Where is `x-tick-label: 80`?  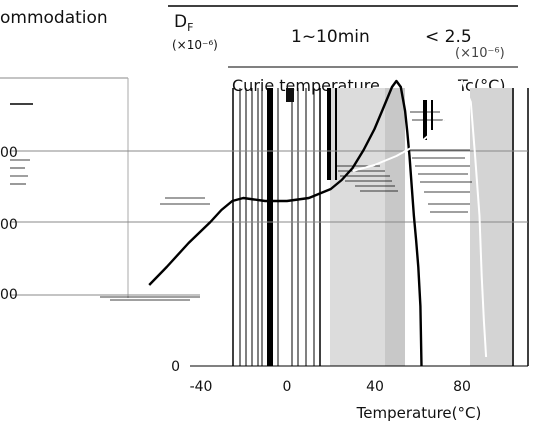
x-tick-label: 80 is located at coordinates (462, 387).